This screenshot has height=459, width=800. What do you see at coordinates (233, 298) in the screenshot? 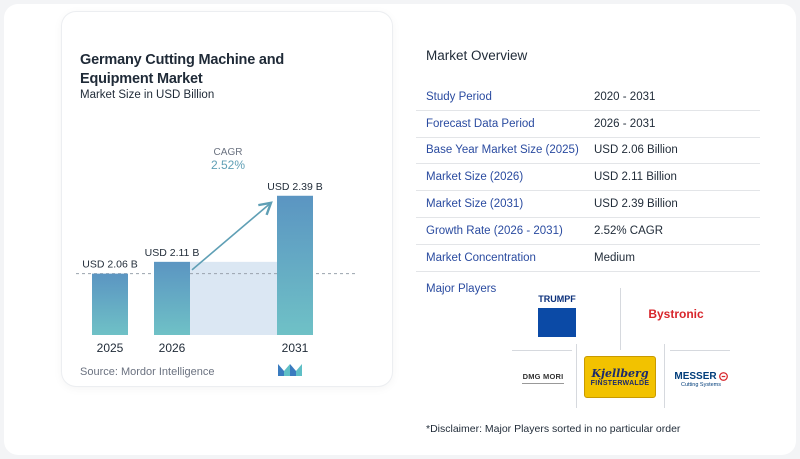
I see `forecast-band` at bounding box center [233, 298].